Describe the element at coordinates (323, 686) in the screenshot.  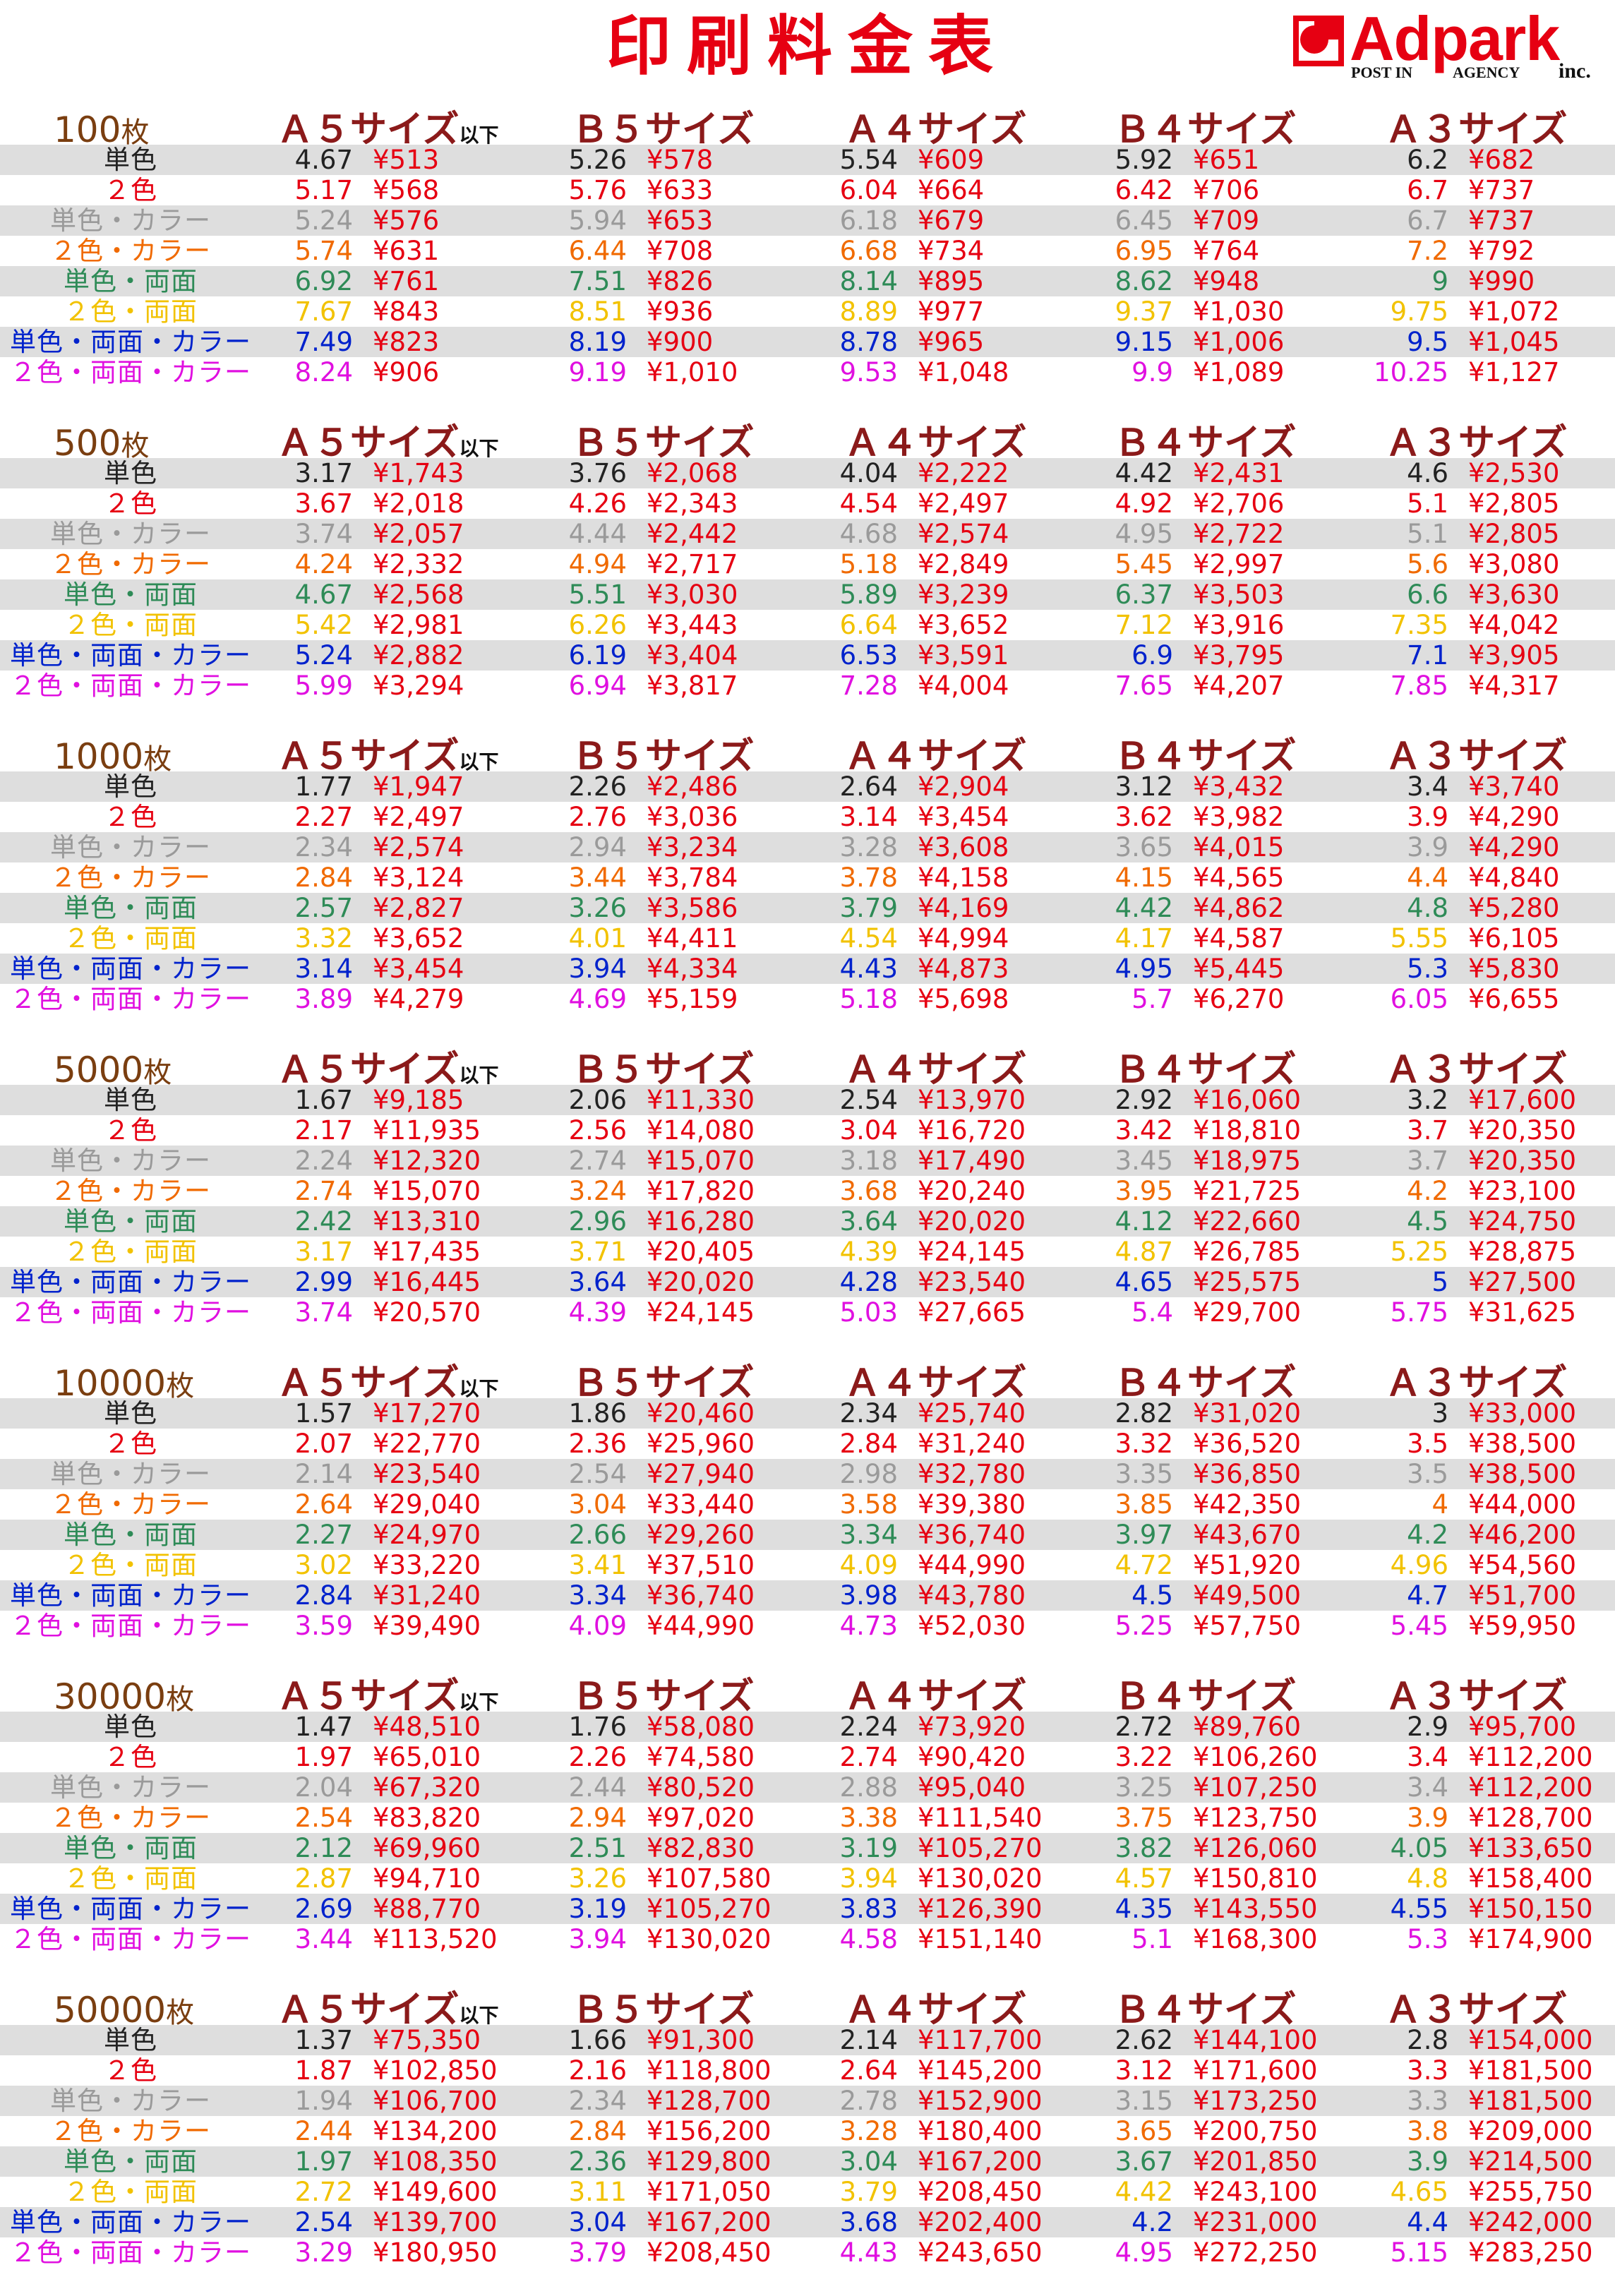
I see `unit-price: 5.99` at that location.